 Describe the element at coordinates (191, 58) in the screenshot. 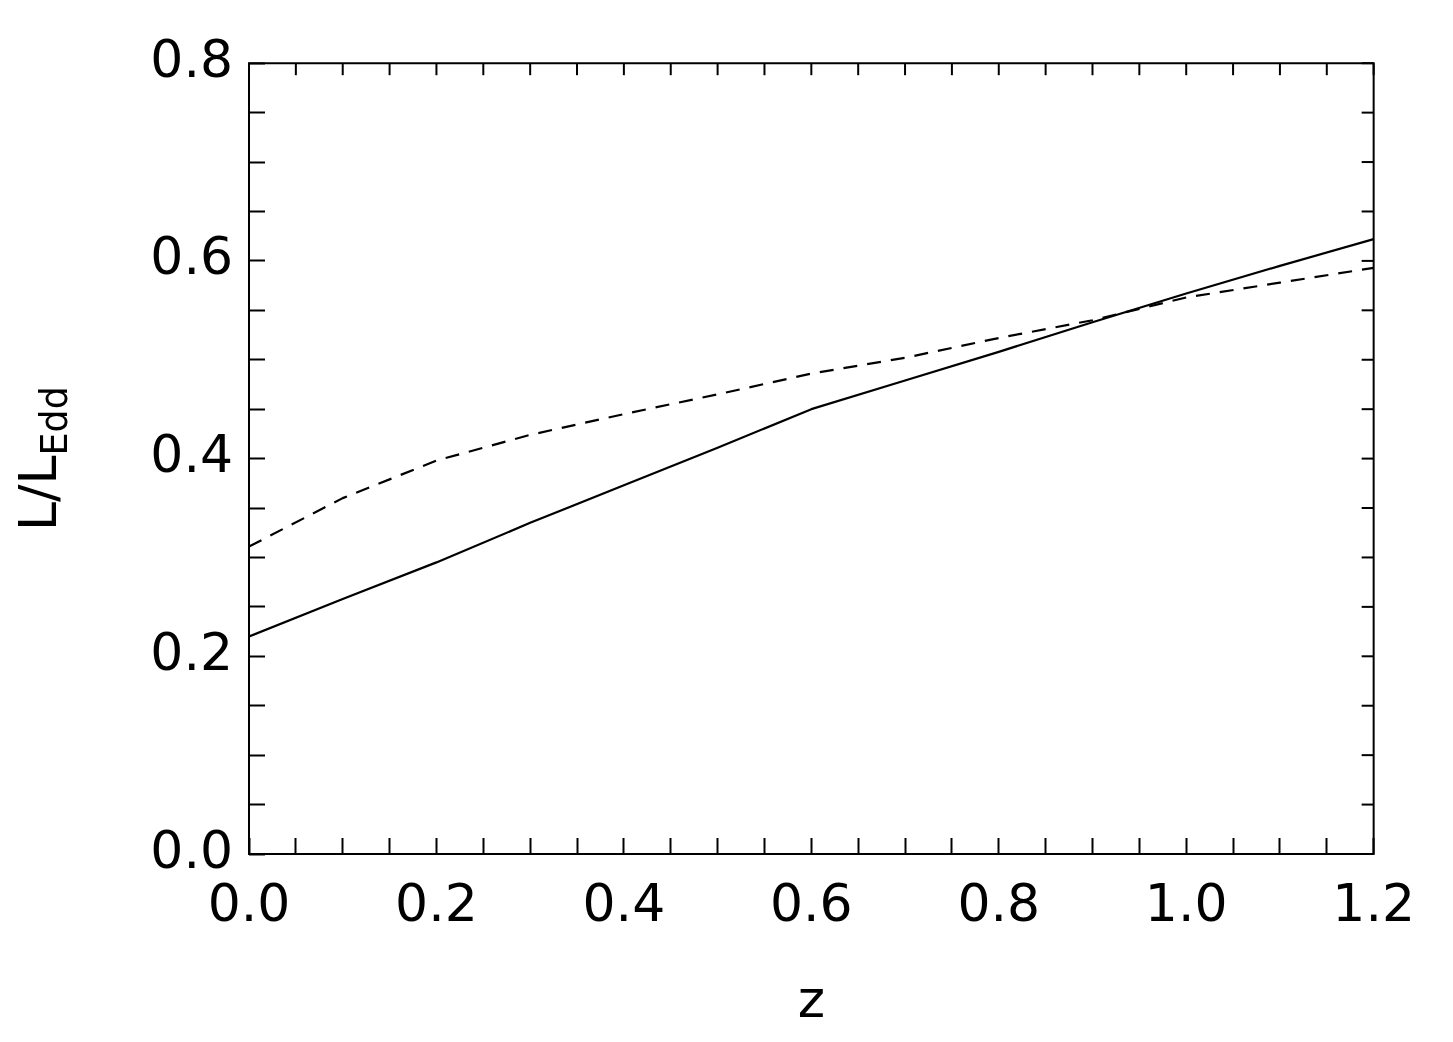

I see `y-tick-label: 0.8` at that location.